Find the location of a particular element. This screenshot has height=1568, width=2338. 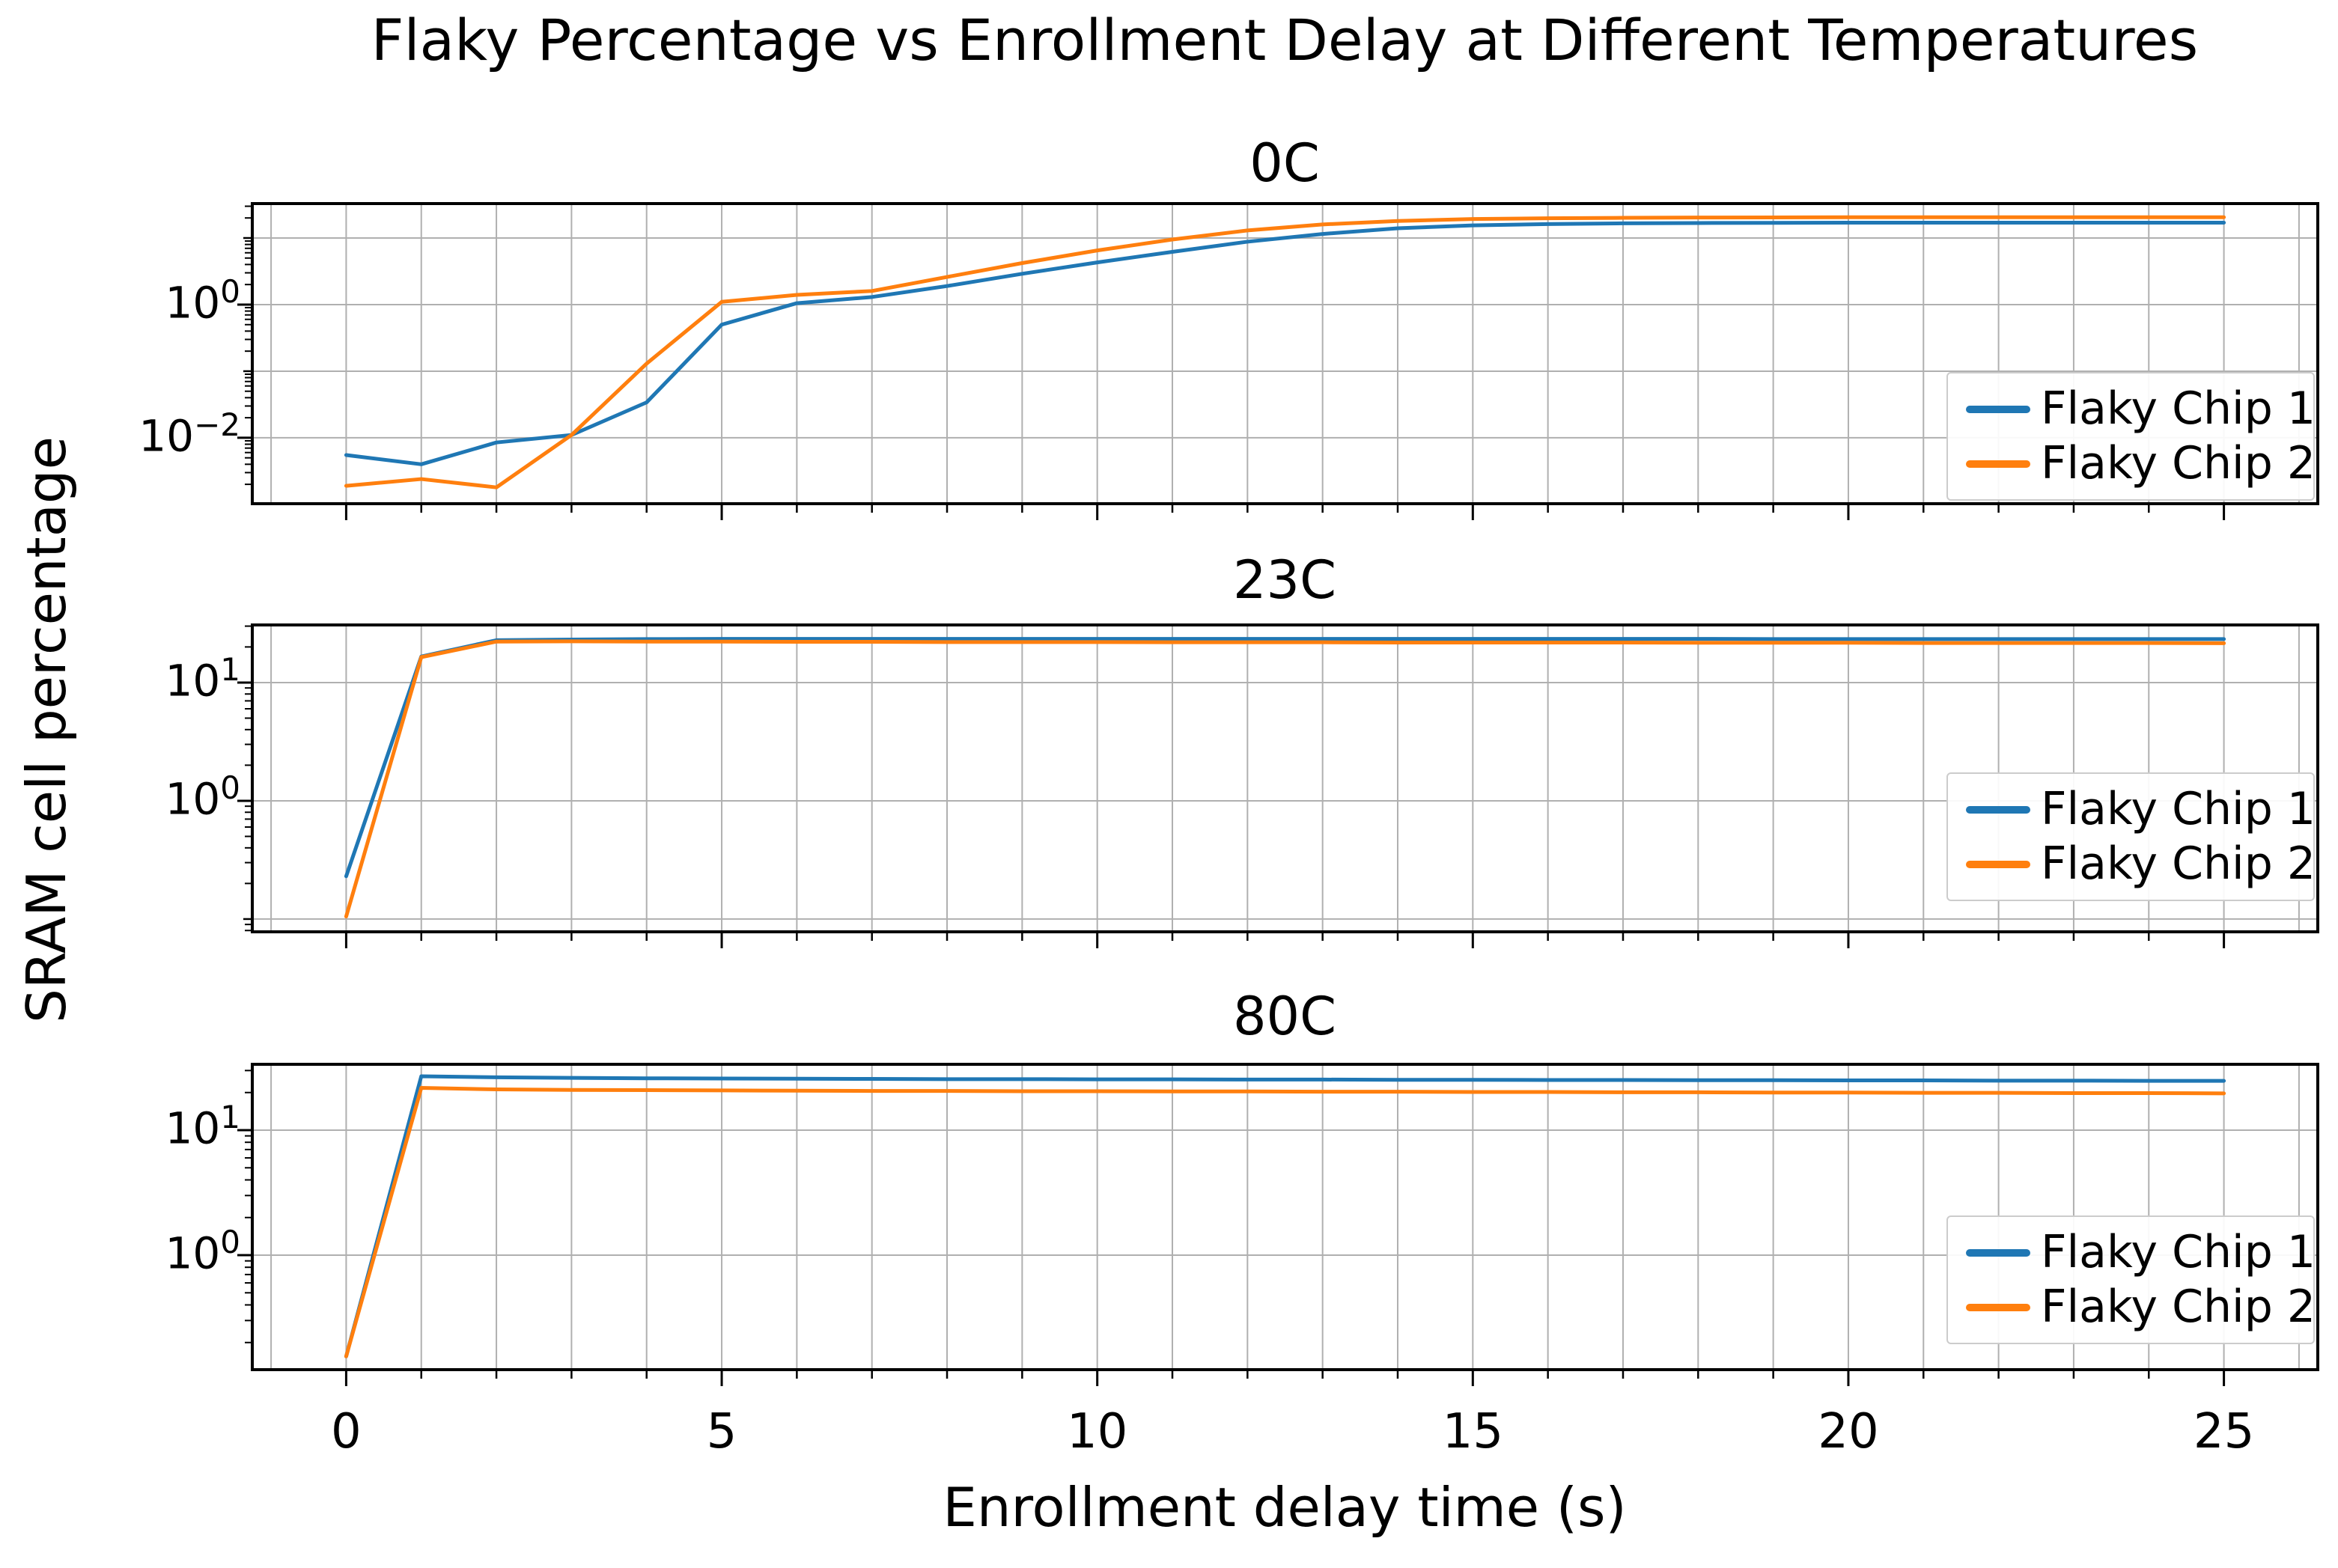

subplot-title-80c: 80C is located at coordinates (1284, 1016).